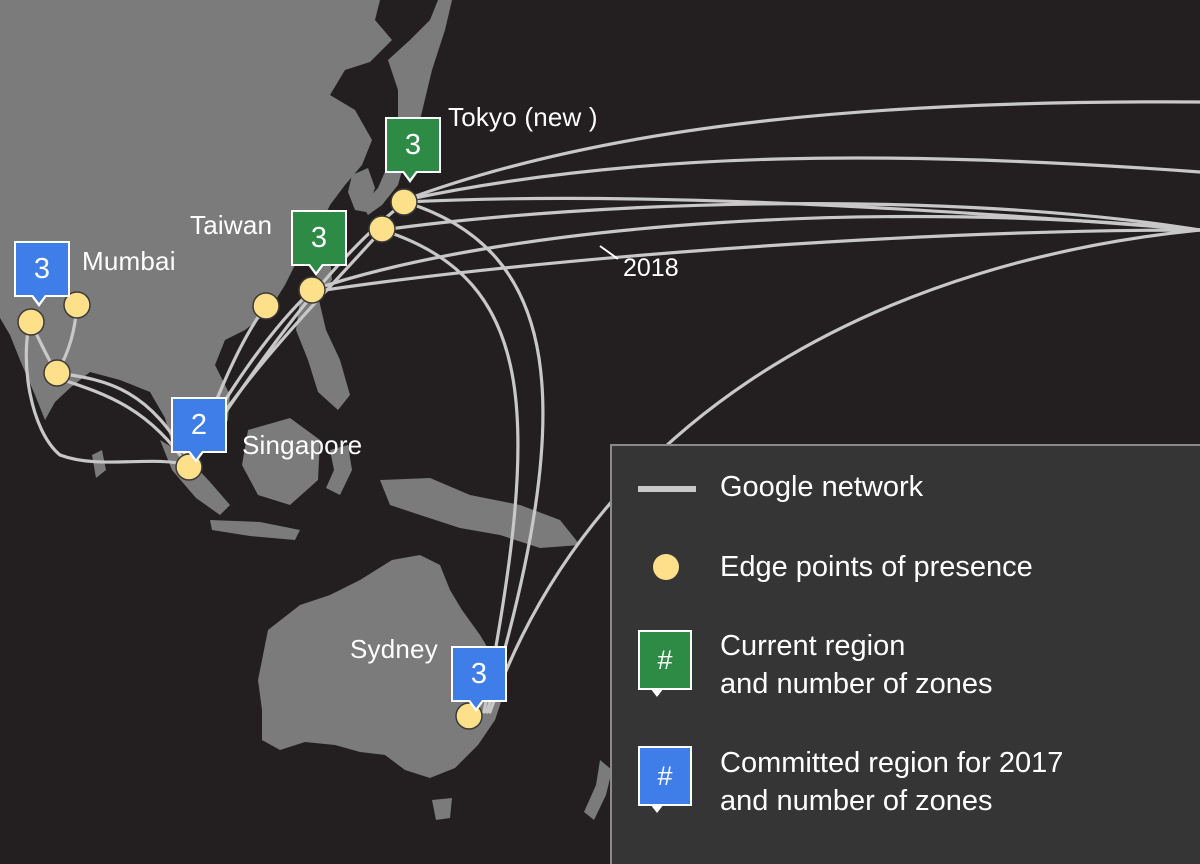 This screenshot has width=1200, height=864. I want to click on japan, so click(407, 107).